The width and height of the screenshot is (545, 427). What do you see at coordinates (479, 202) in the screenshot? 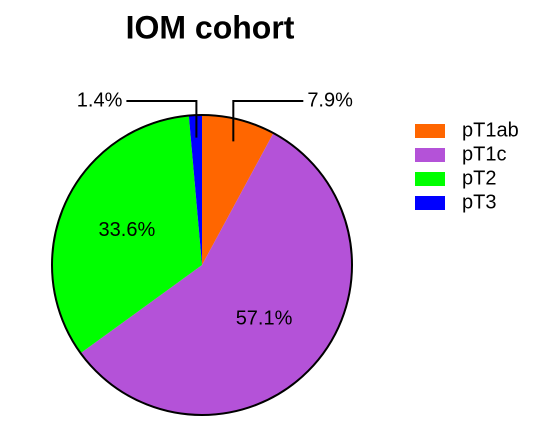
I see `legend-label: pT3` at bounding box center [479, 202].